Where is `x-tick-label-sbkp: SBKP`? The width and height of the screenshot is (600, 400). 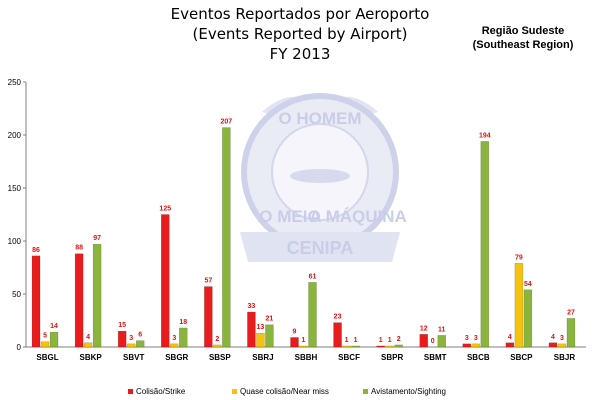 x-tick-label-sbkp: SBKP is located at coordinates (90, 357).